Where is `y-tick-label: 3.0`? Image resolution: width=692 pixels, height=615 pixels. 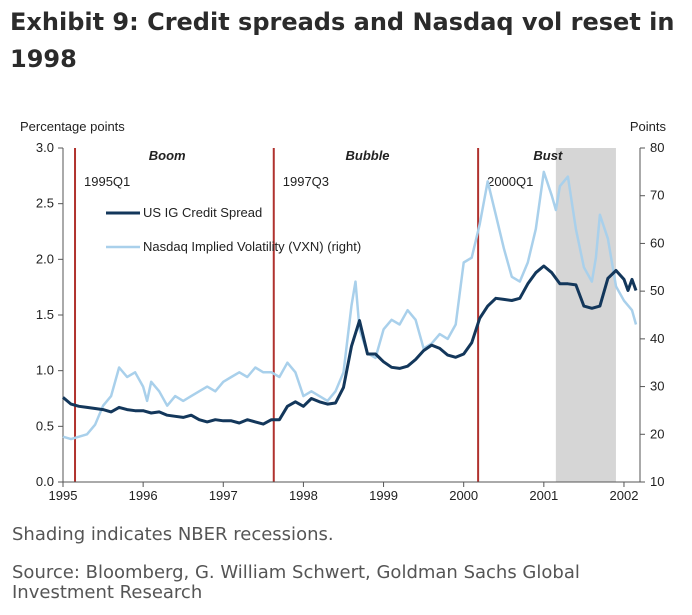 y-tick-label: 3.0 is located at coordinates (45, 147).